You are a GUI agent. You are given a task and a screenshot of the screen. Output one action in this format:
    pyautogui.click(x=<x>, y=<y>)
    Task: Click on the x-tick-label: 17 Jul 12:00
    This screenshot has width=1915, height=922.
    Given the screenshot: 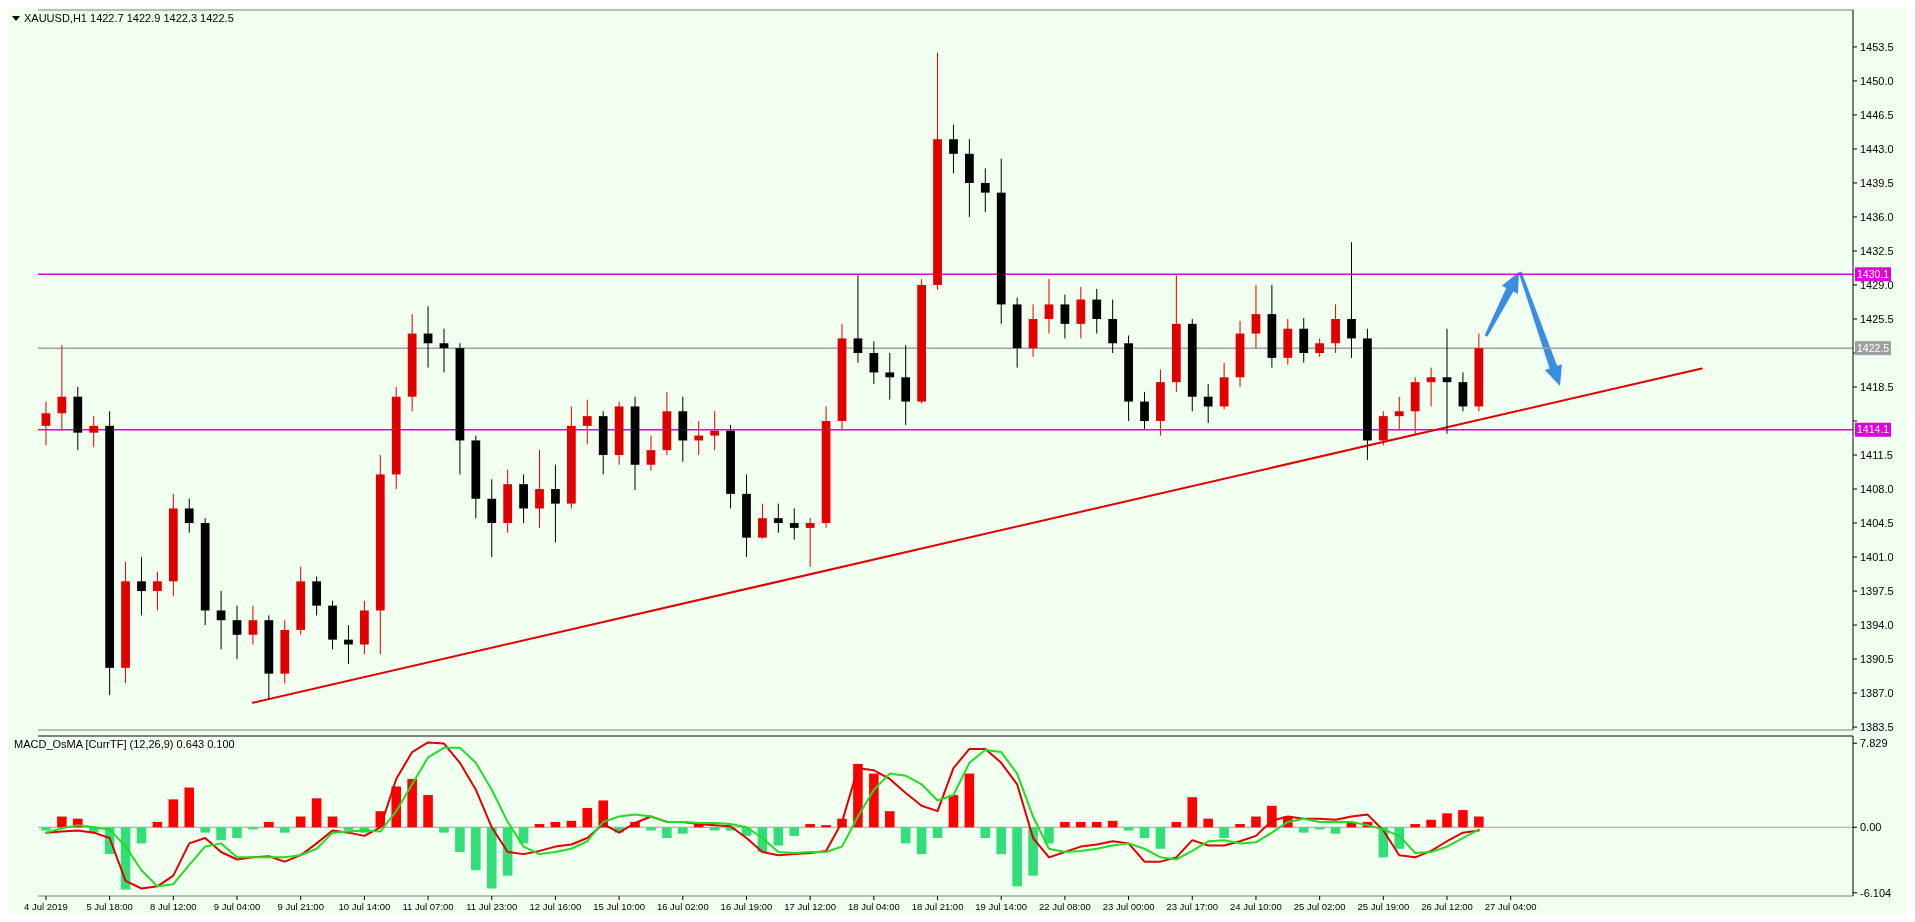 What is the action you would take?
    pyautogui.click(x=810, y=906)
    